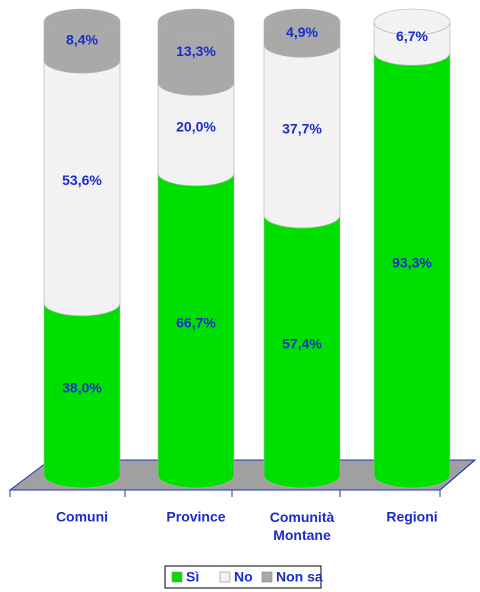 Image resolution: width=480 pixels, height=592 pixels. I want to click on x-tick-label: Regioni, so click(411, 517).